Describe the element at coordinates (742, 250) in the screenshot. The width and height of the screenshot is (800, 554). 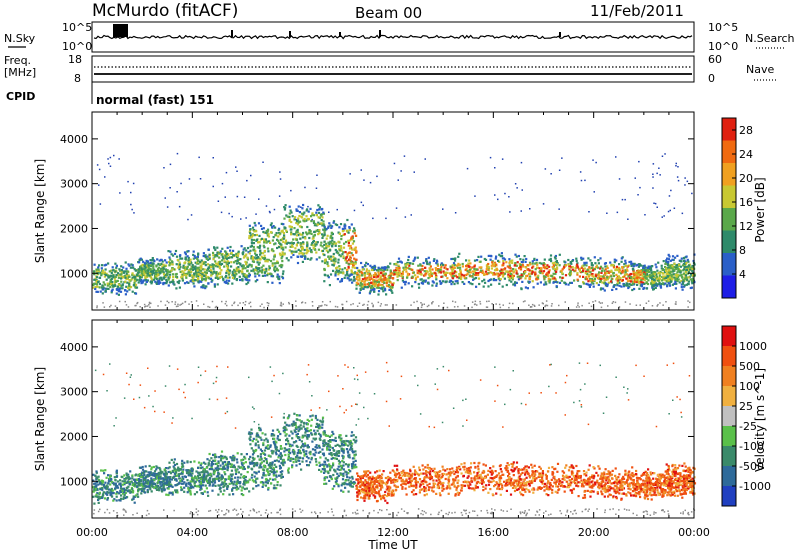
I see `colorbar-tick-label: 8` at that location.